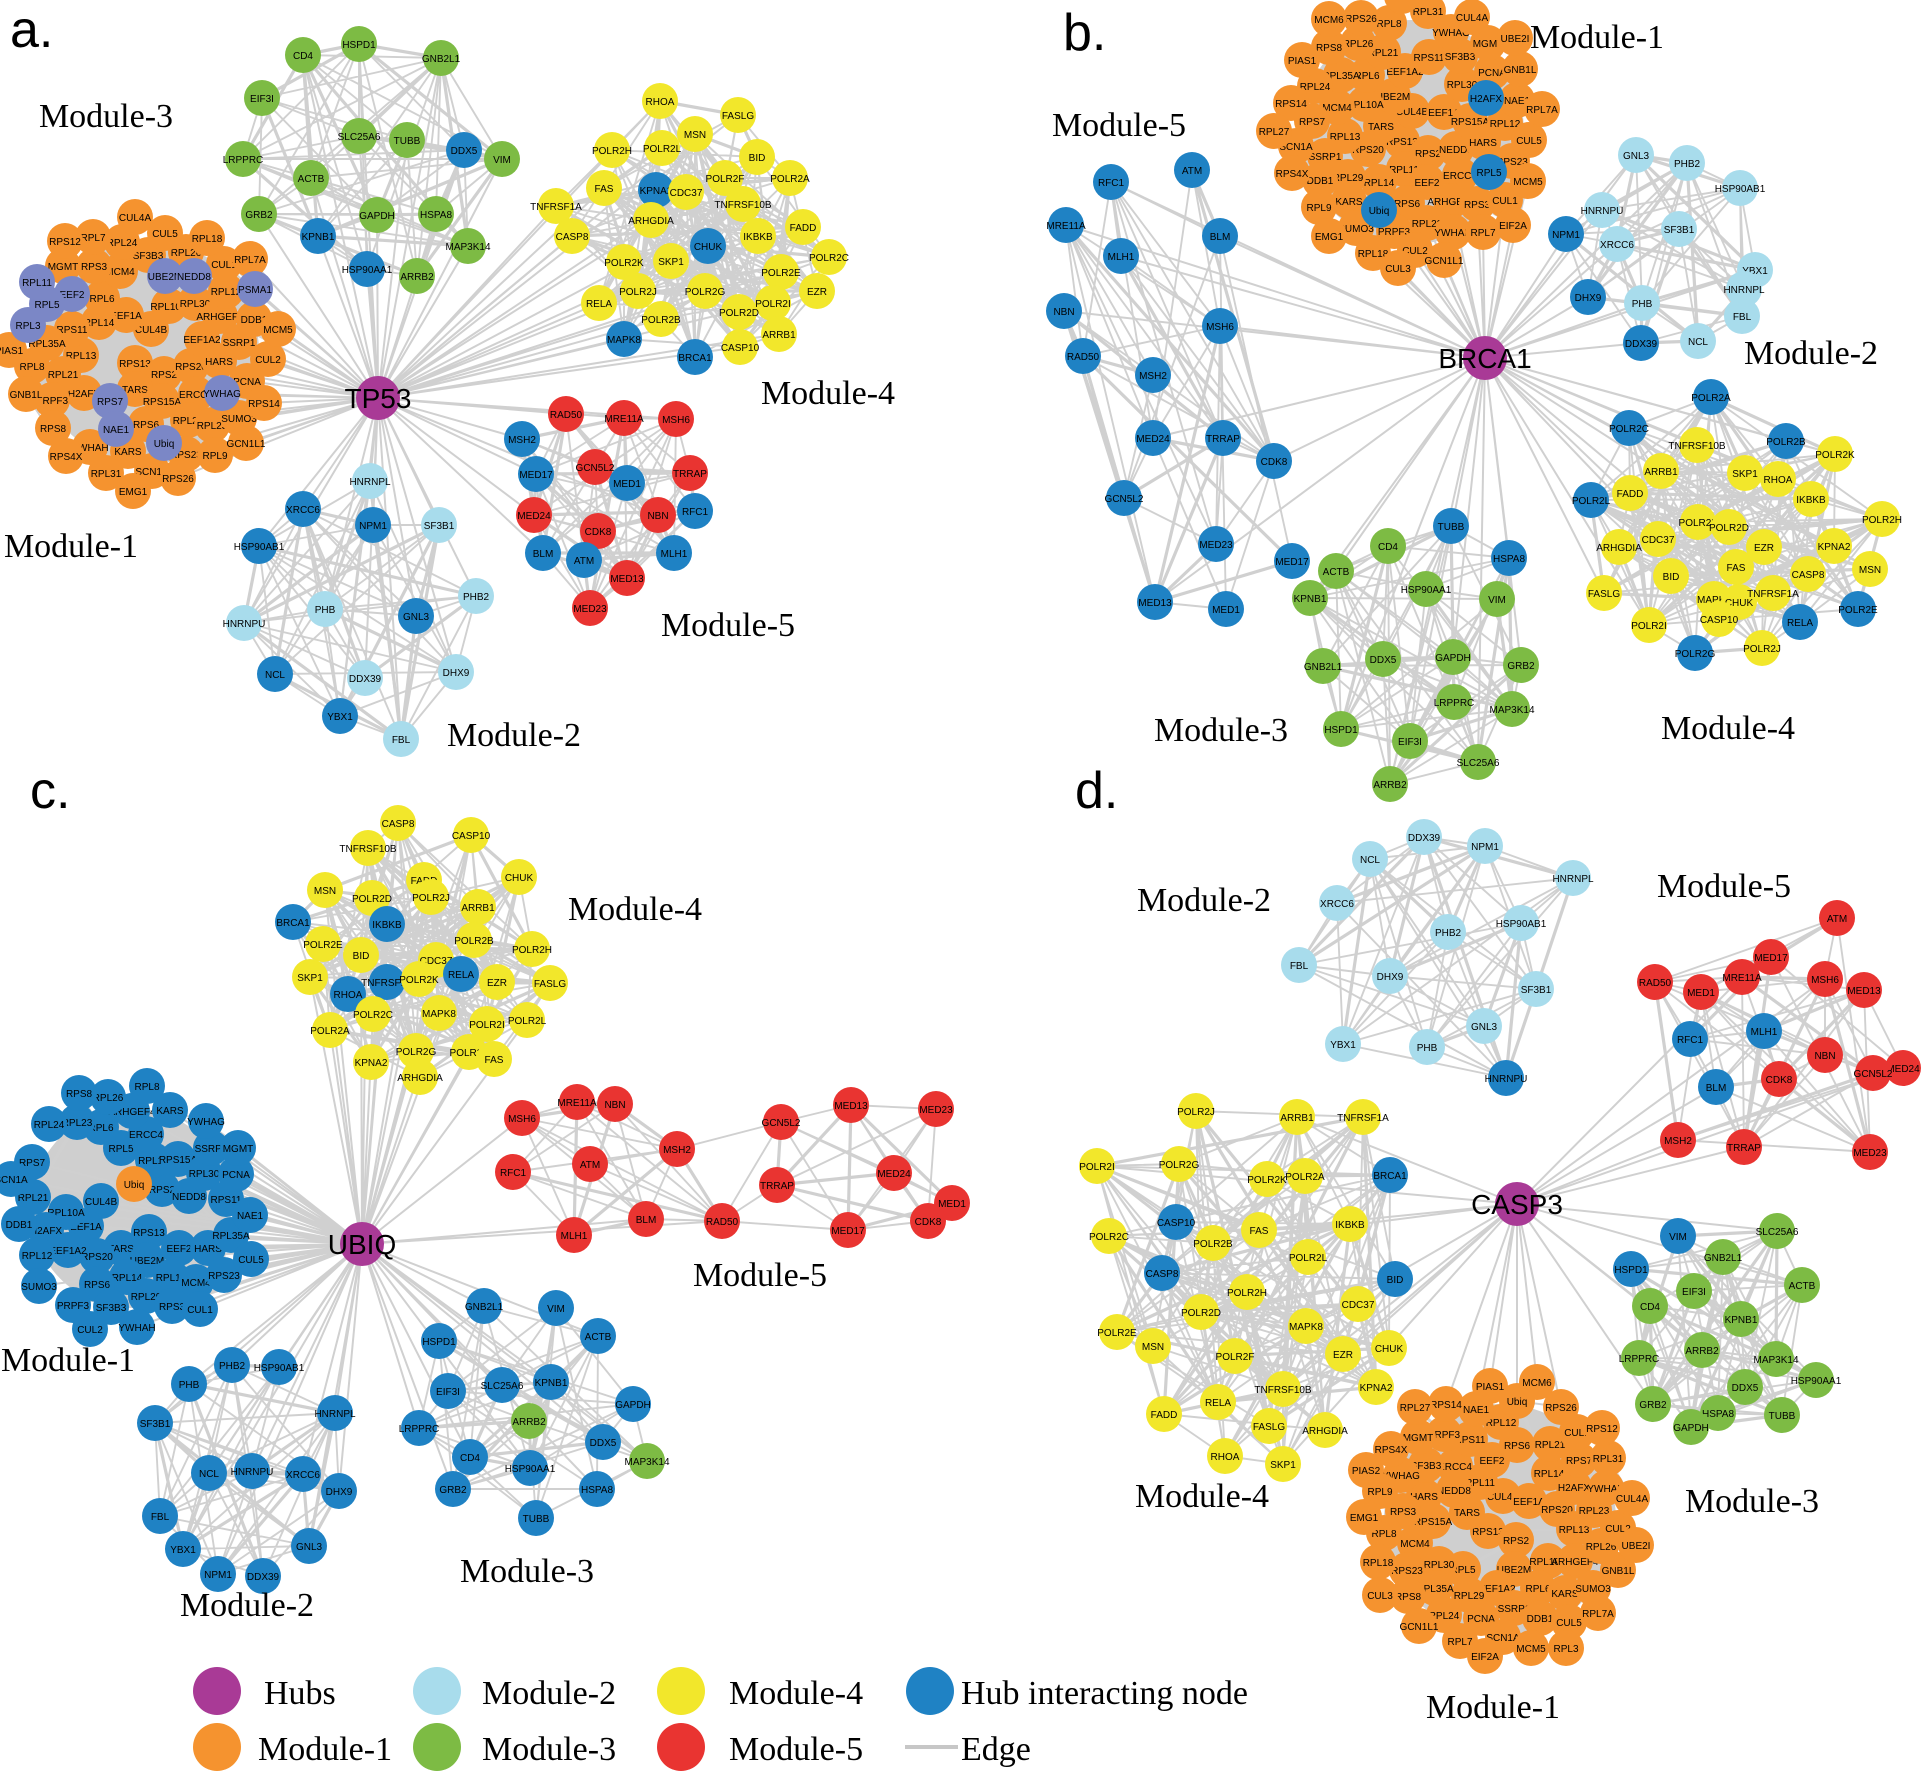 This screenshot has width=1923, height=1775. I want to click on svg-text: MED1, so click(952, 1204).